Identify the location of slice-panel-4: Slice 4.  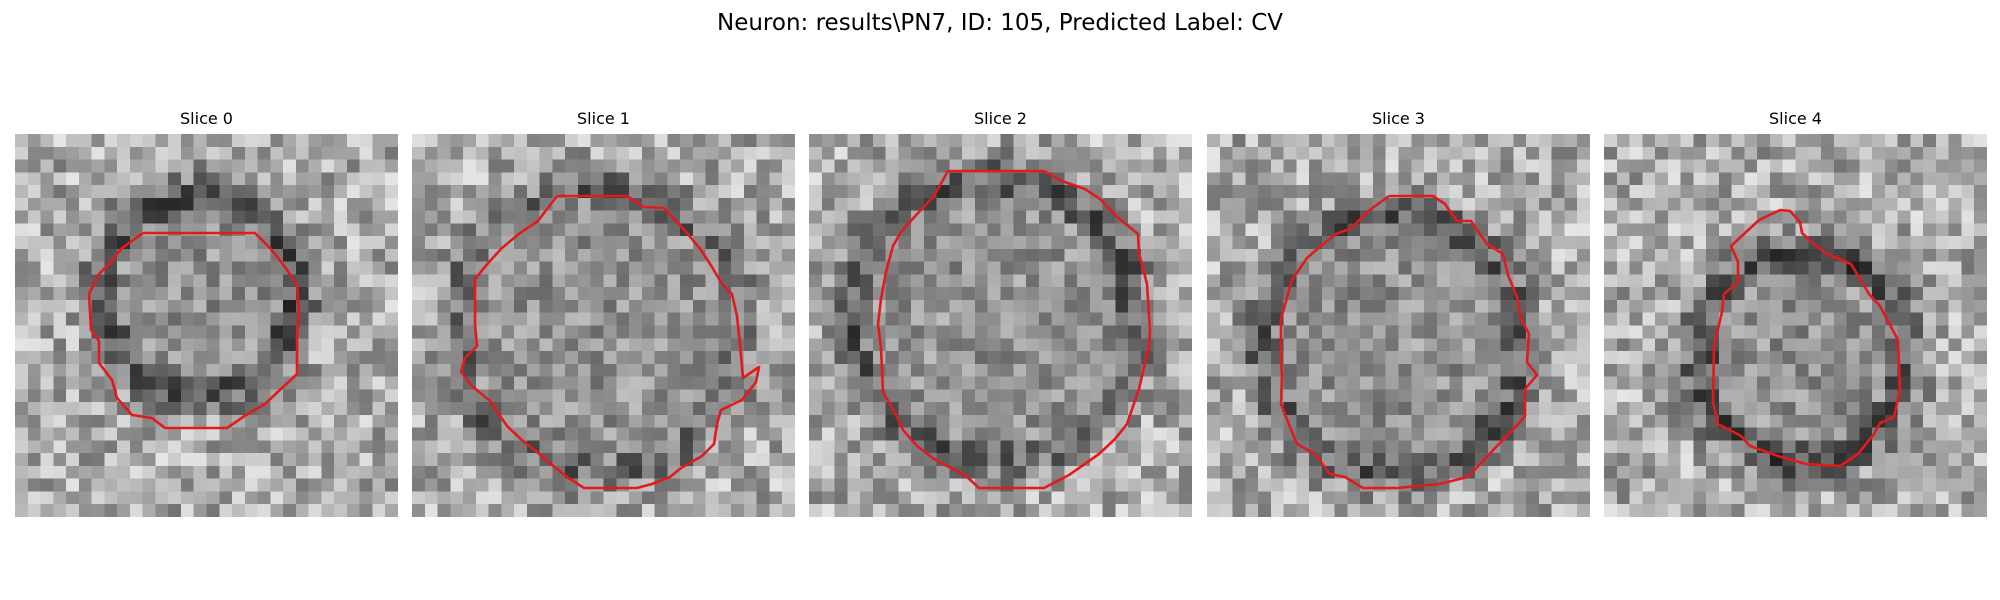
(1795, 314).